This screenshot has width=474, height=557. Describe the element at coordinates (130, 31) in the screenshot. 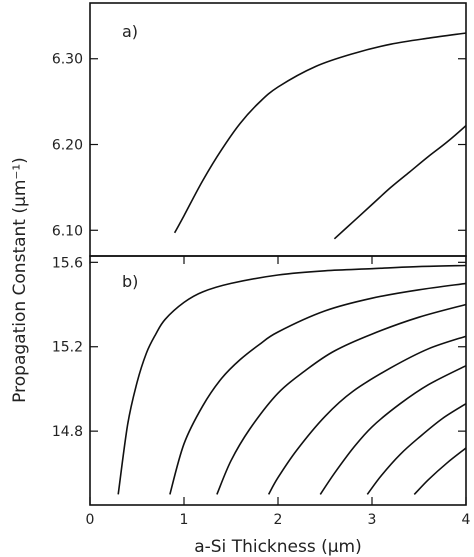

I see `panel-a-label: a)` at that location.